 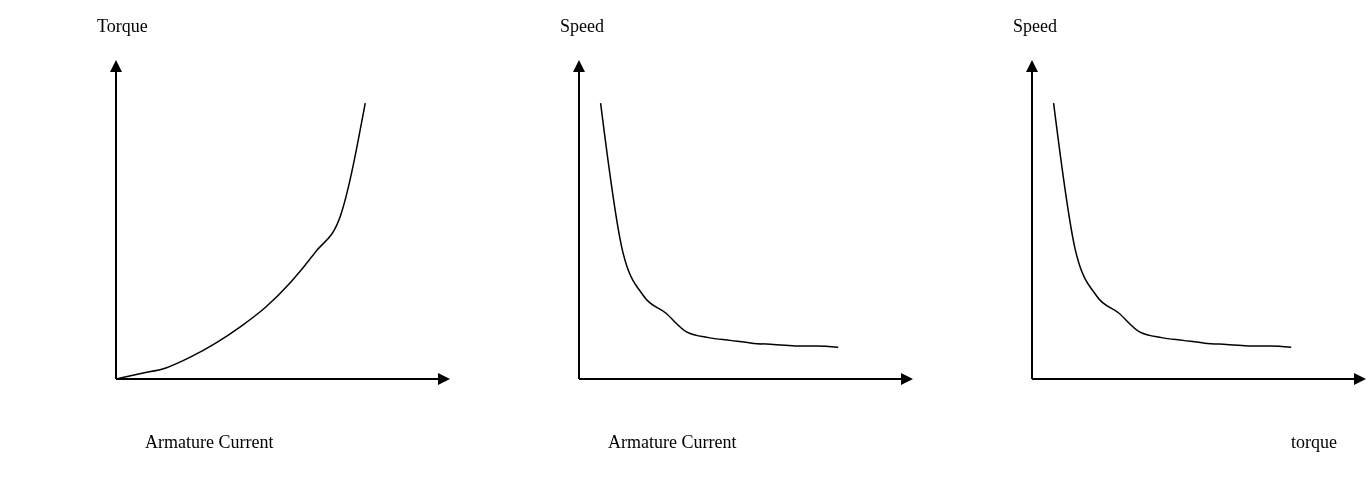 What do you see at coordinates (1314, 442) in the screenshot?
I see `x-axis-title: torque` at bounding box center [1314, 442].